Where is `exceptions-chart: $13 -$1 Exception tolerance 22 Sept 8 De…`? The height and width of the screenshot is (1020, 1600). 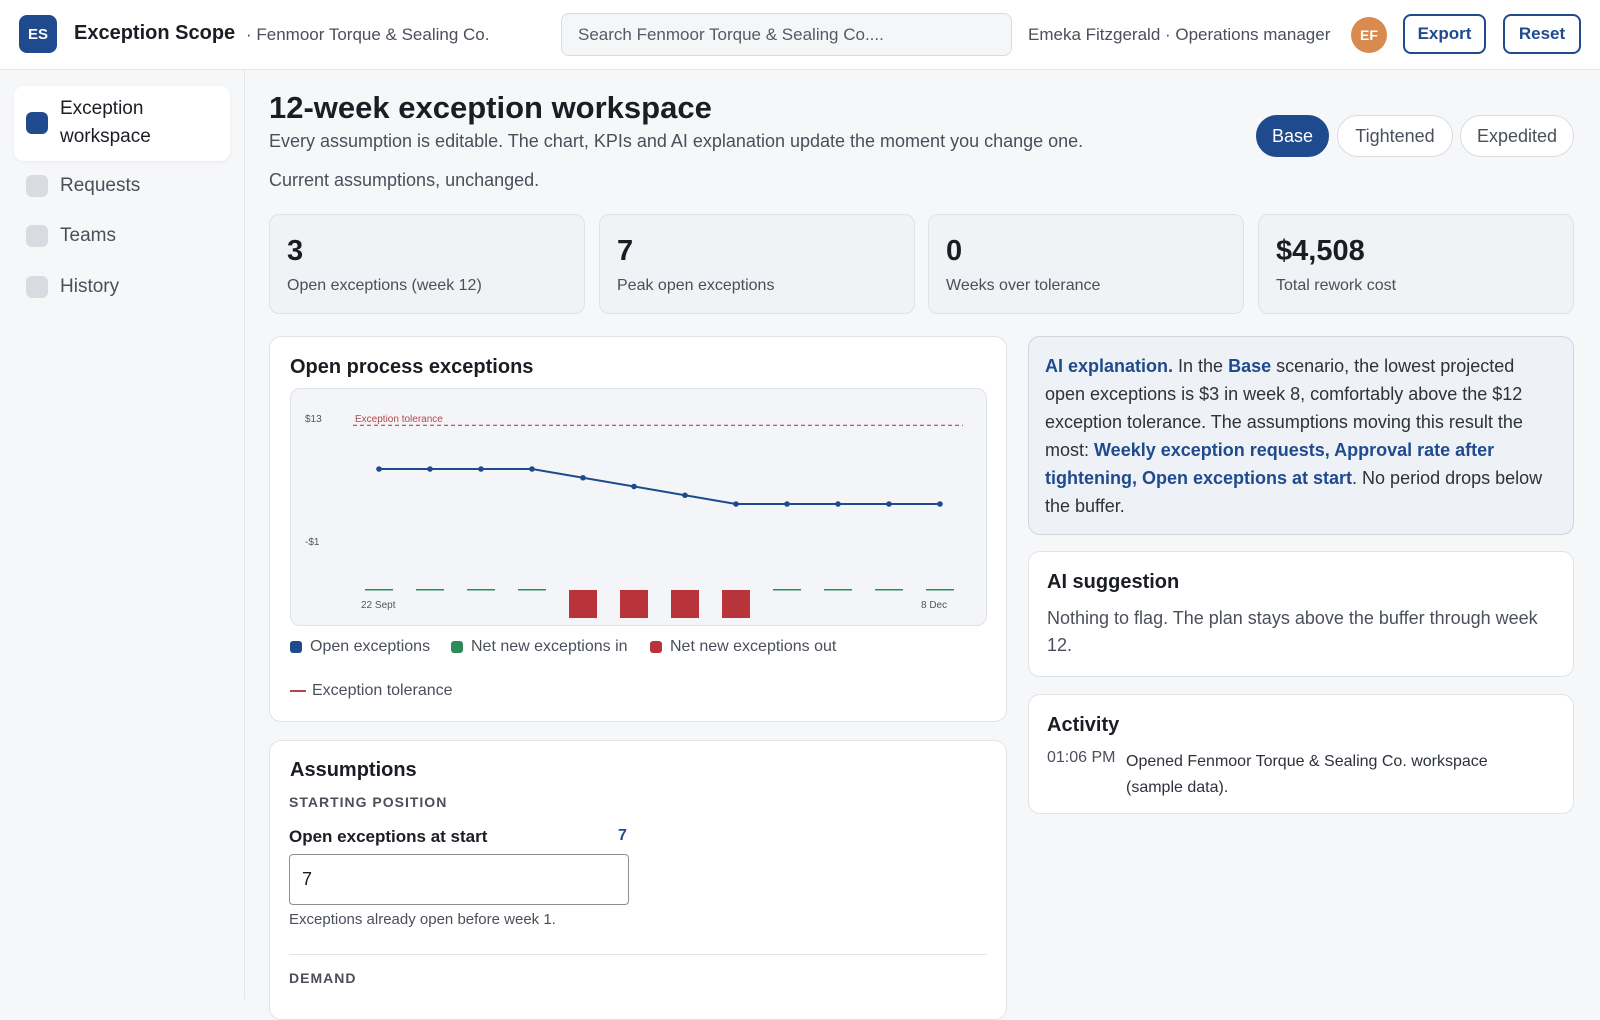
exceptions-chart: $13 -$1 Exception tolerance 22 Sept 8 De… is located at coordinates (634, 516).